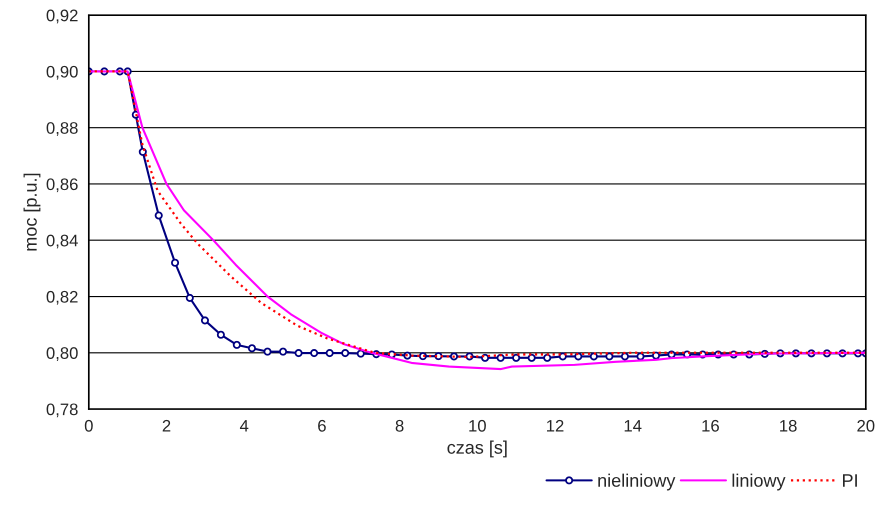 The height and width of the screenshot is (505, 888). I want to click on x-axis-title: czas [s], so click(477, 449).